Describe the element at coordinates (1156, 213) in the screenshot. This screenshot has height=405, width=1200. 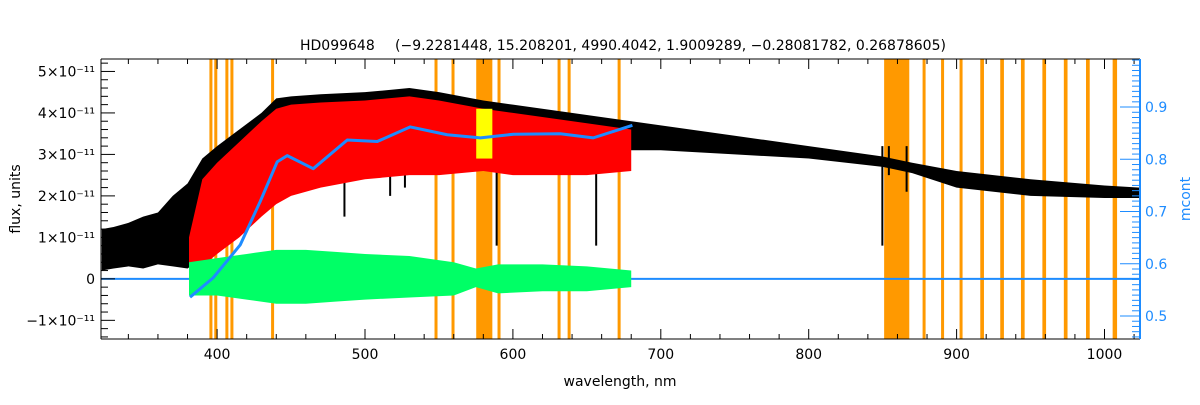
I see `y2-tick-label: 0.7` at that location.